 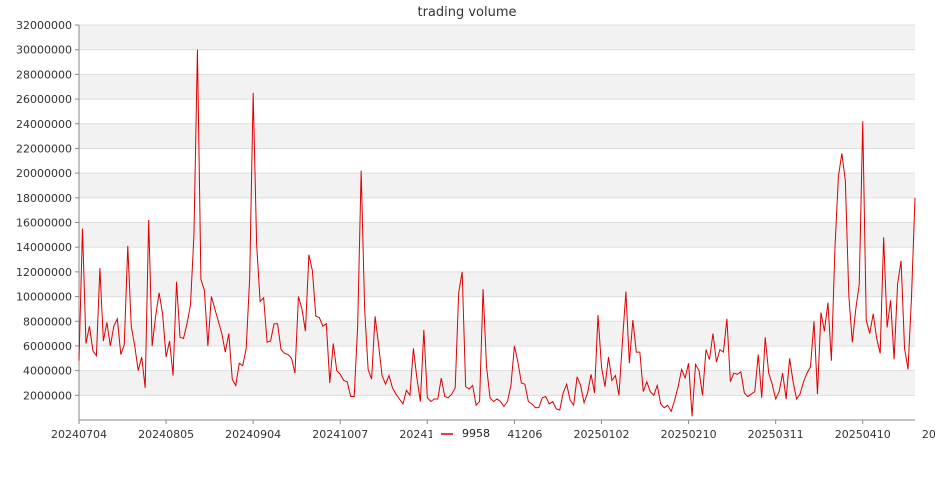 What do you see at coordinates (863, 434) in the screenshot?
I see `x-tick-label: 20250410` at bounding box center [863, 434].